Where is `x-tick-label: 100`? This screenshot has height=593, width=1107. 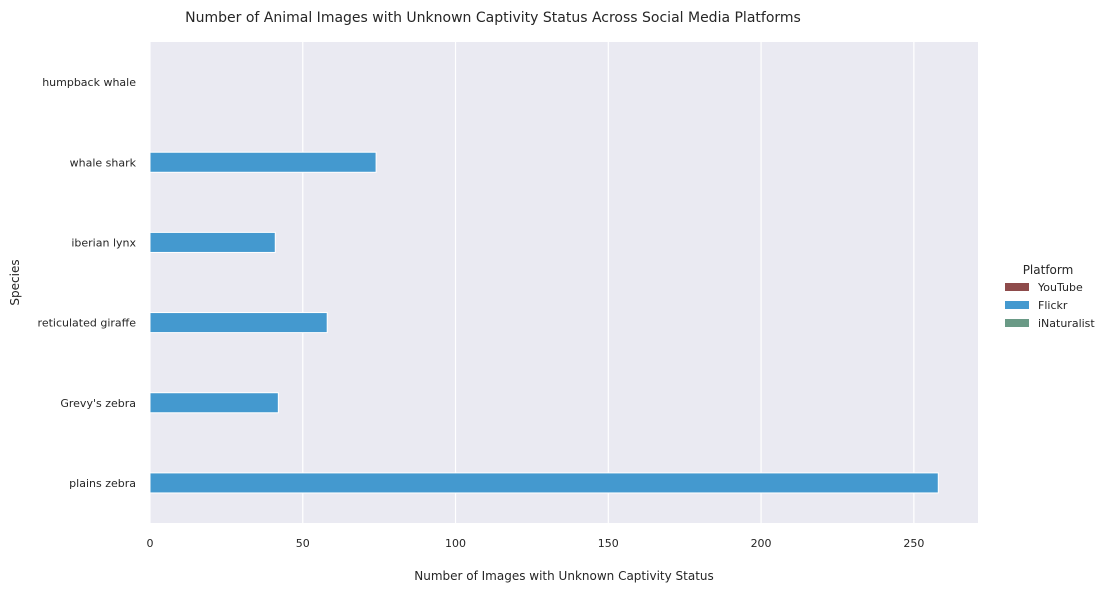 x-tick-label: 100 is located at coordinates (455, 543).